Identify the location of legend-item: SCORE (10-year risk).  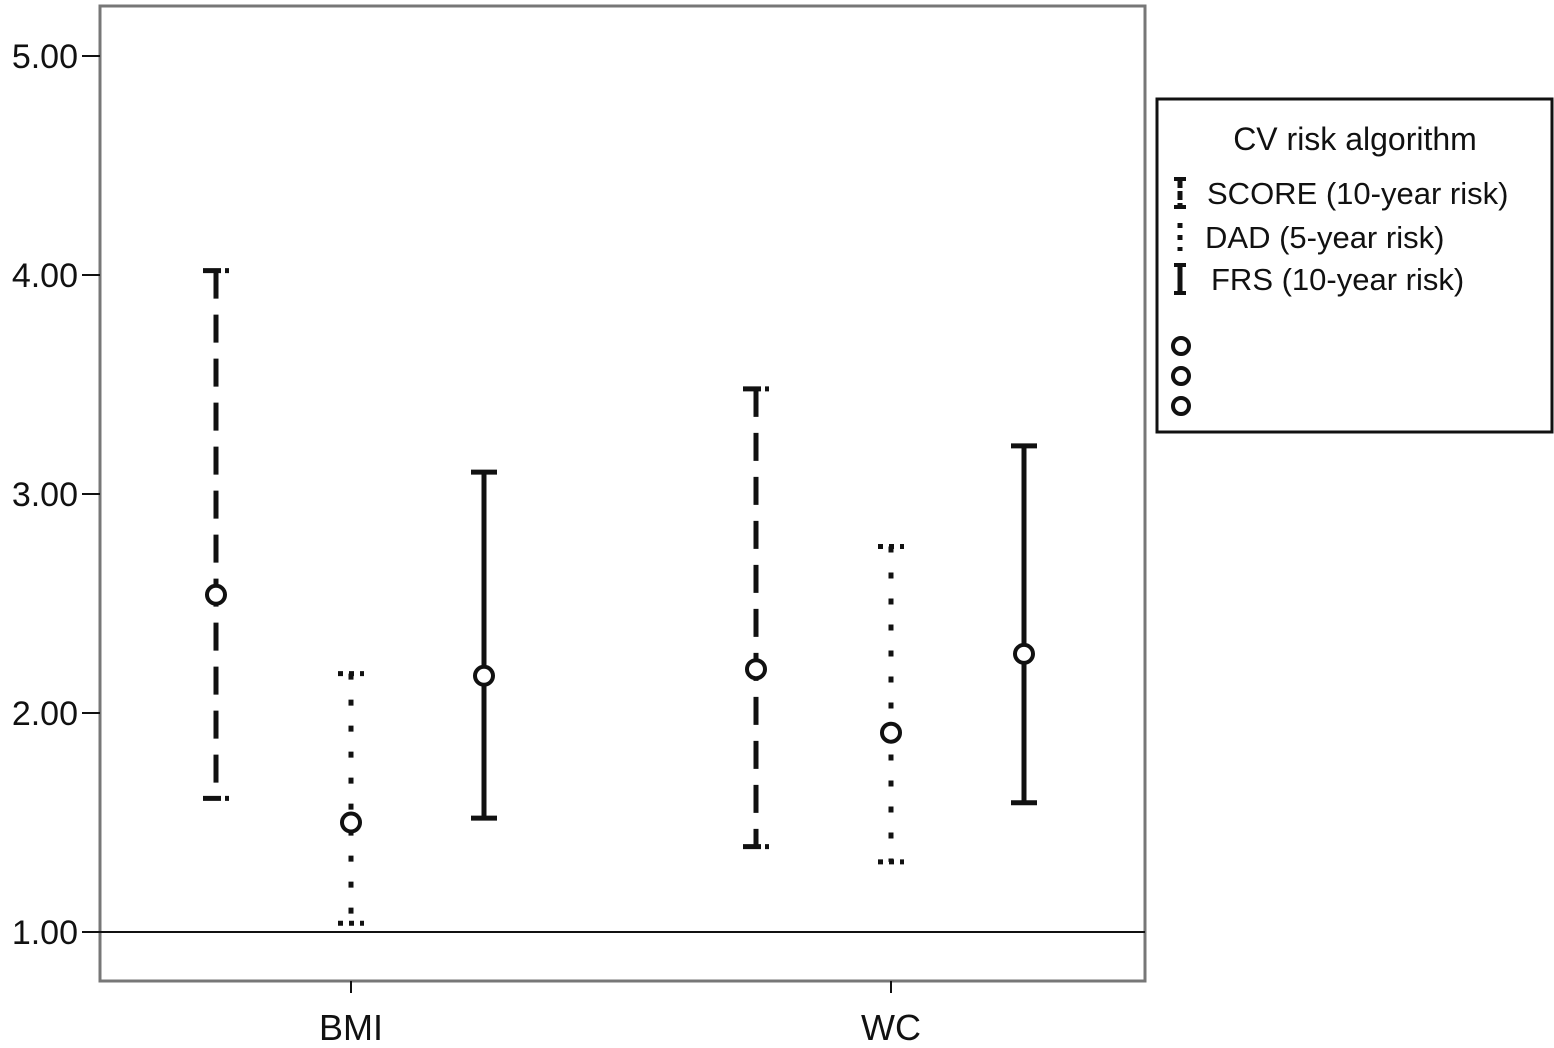
(1341, 193).